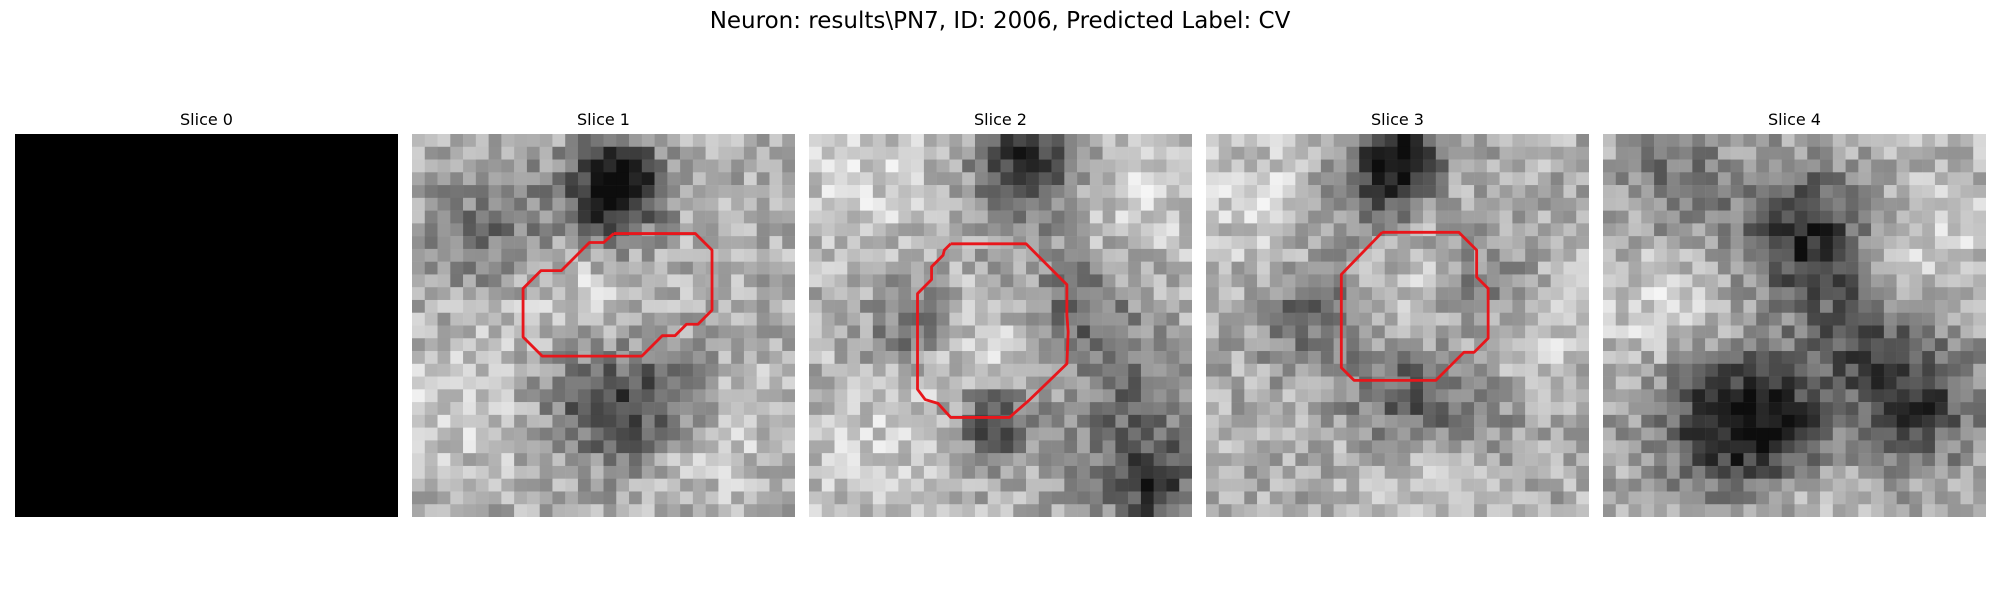 The width and height of the screenshot is (2000, 600). I want to click on slice-title-3: Slice 3, so click(1397, 119).